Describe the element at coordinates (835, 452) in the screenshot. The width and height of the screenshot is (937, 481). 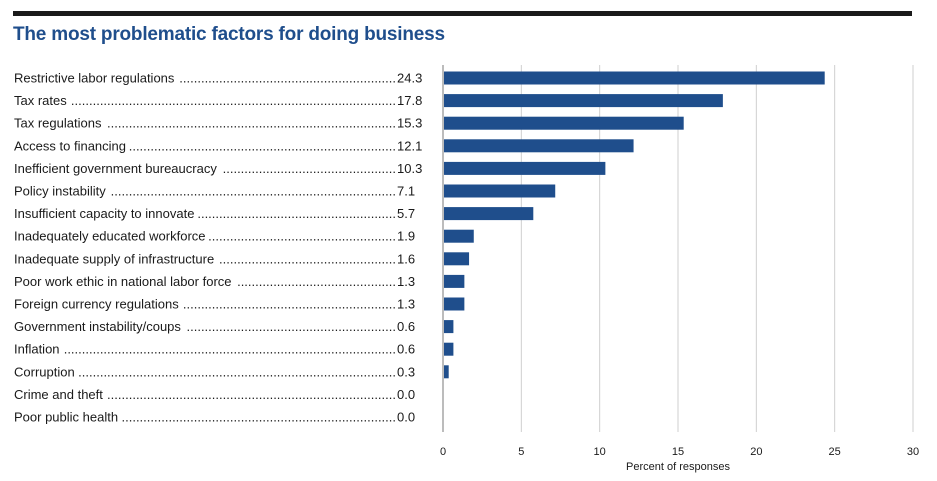
I see `x-tick-label: 25` at that location.